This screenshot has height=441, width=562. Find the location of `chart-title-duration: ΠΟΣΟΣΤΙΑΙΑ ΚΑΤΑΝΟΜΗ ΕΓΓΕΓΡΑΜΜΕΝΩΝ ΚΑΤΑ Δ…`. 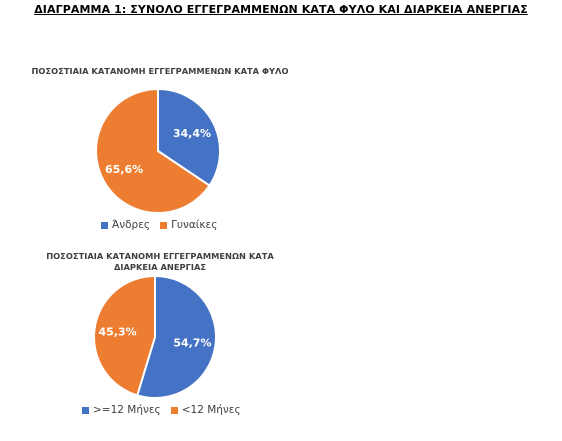

chart-title-duration: ΠΟΣΟΣΤΙΑΙΑ ΚΑΤΑΝΟΜΗ ΕΓΓΕΓΡΑΜΜΕΝΩΝ ΚΑΤΑ Δ… is located at coordinates (160, 261).